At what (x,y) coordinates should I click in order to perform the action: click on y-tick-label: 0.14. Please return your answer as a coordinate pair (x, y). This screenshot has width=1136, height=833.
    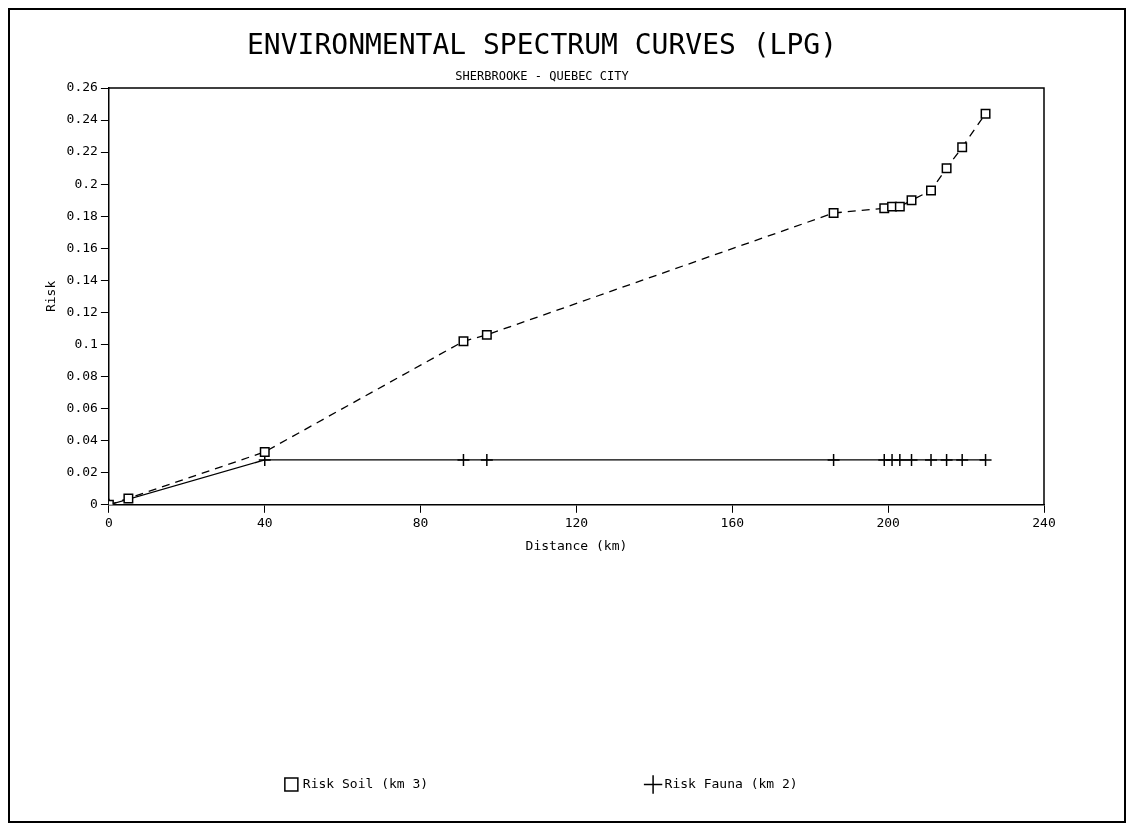
    Looking at the image, I should click on (82, 279).